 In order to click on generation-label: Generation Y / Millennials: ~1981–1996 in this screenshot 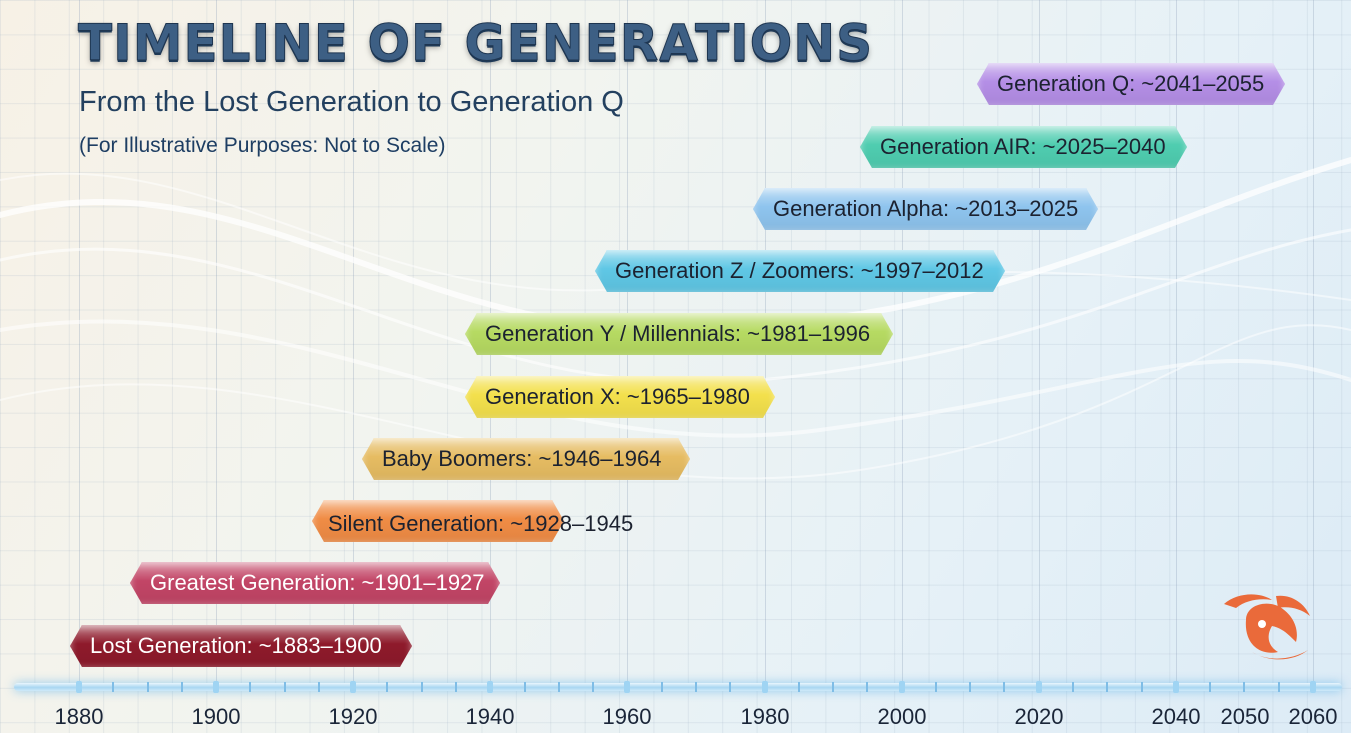, I will do `click(678, 333)`.